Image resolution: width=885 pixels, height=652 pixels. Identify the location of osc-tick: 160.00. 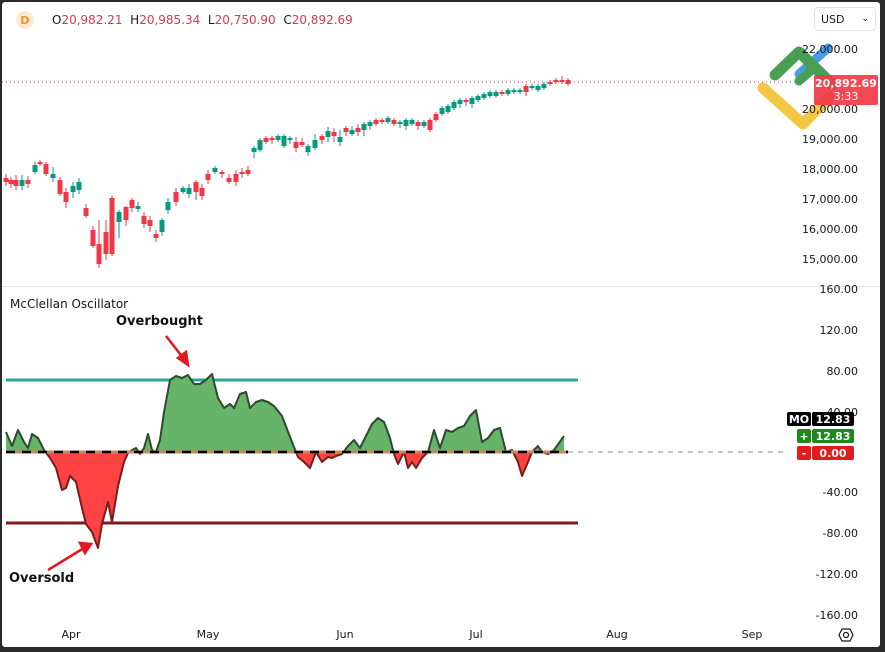
(839, 289).